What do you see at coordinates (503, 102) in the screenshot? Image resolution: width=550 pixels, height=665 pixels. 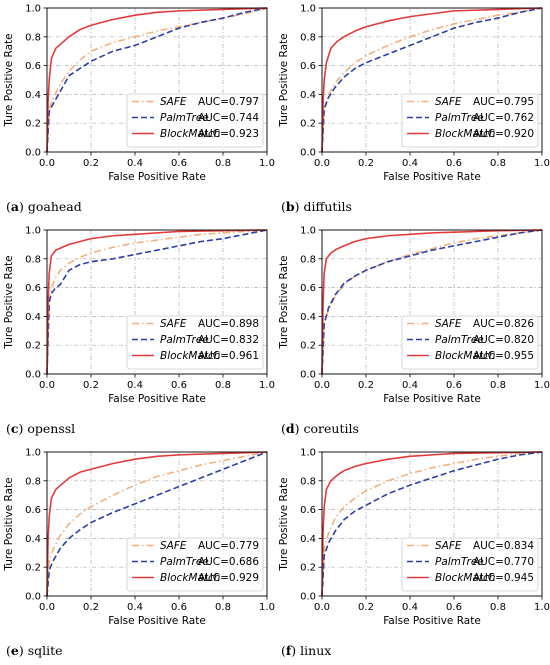 I see `legend-entry-auc: AUC=0.795` at bounding box center [503, 102].